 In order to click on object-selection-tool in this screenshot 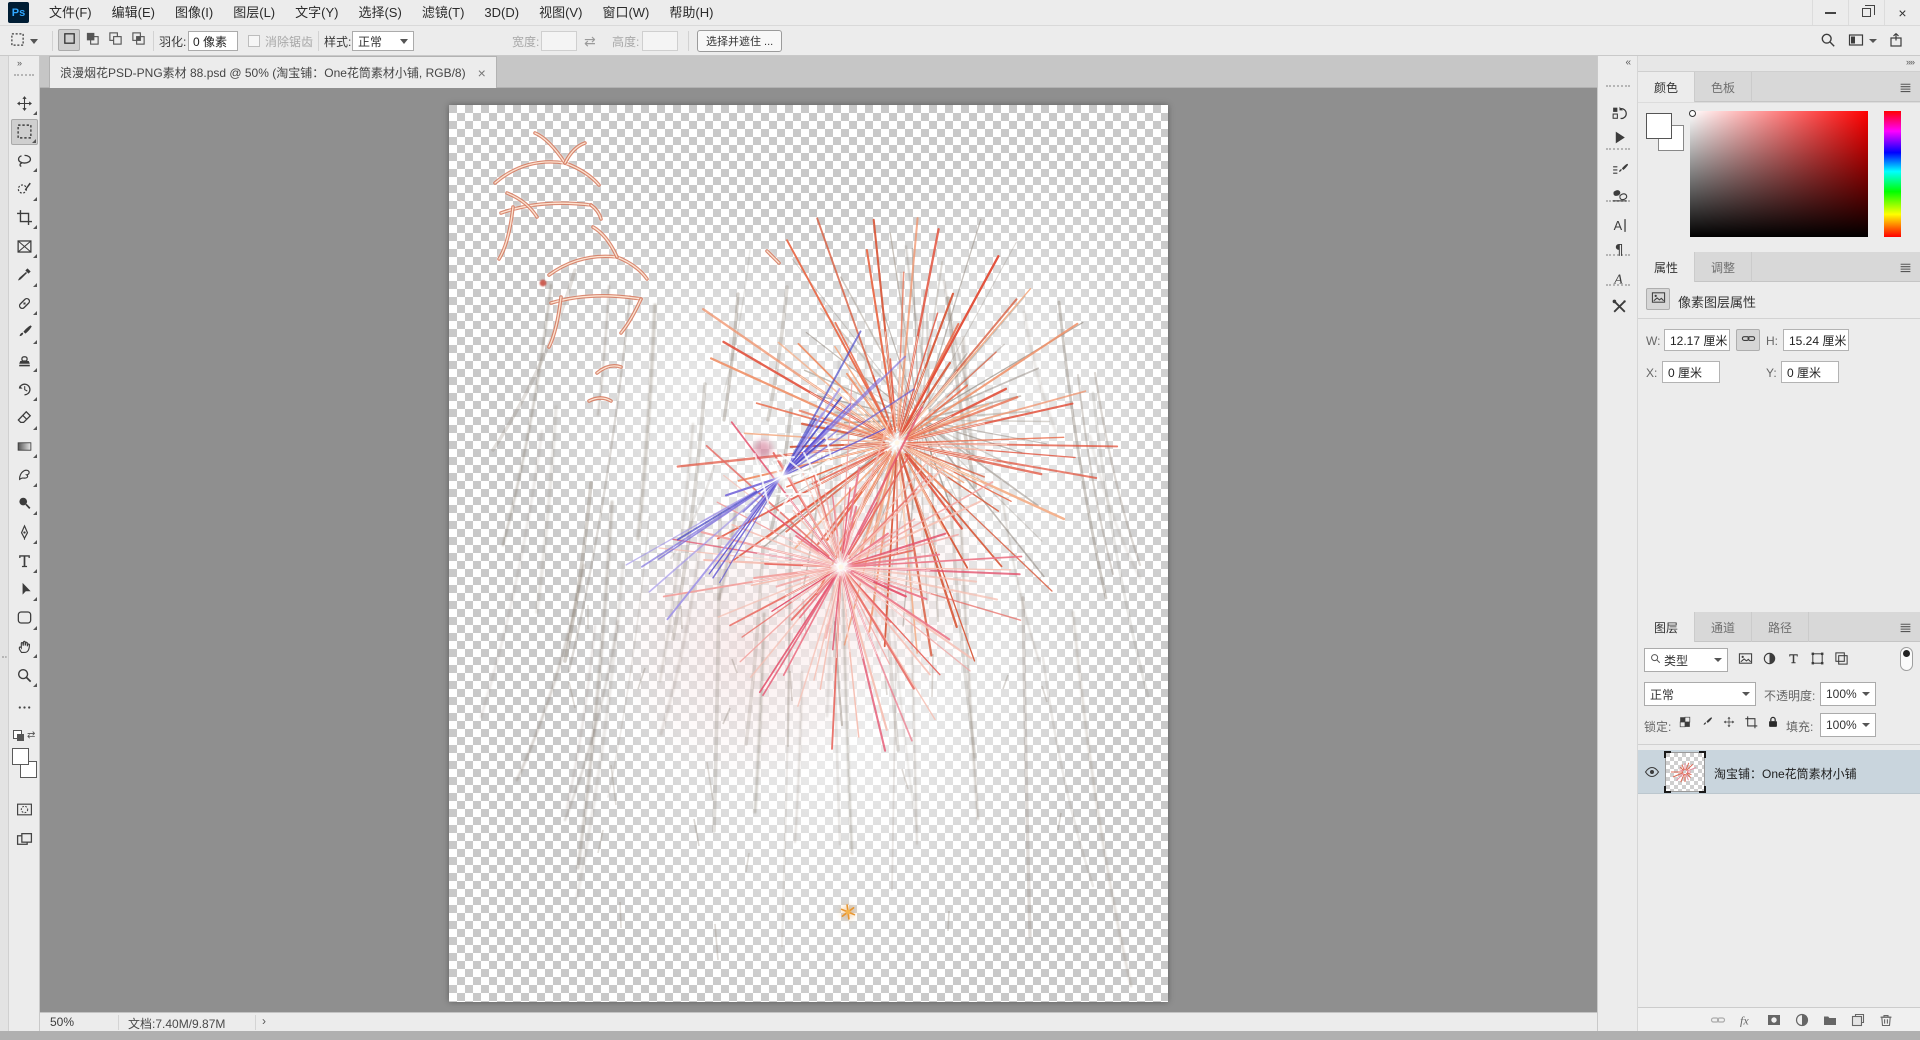, I will do `click(24, 189)`.